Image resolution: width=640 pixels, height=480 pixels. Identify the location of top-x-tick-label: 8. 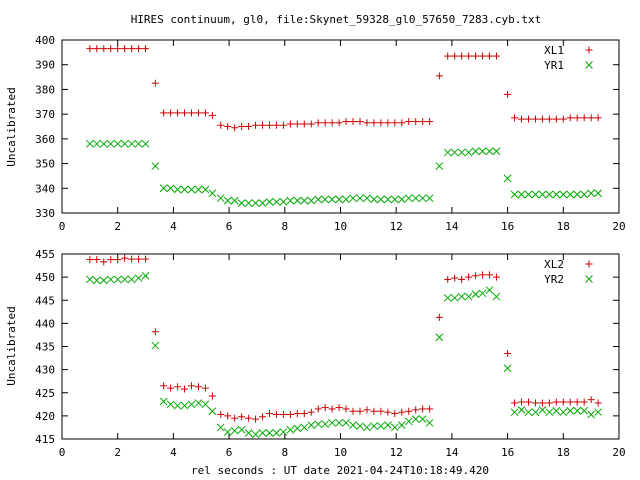
(284, 226).